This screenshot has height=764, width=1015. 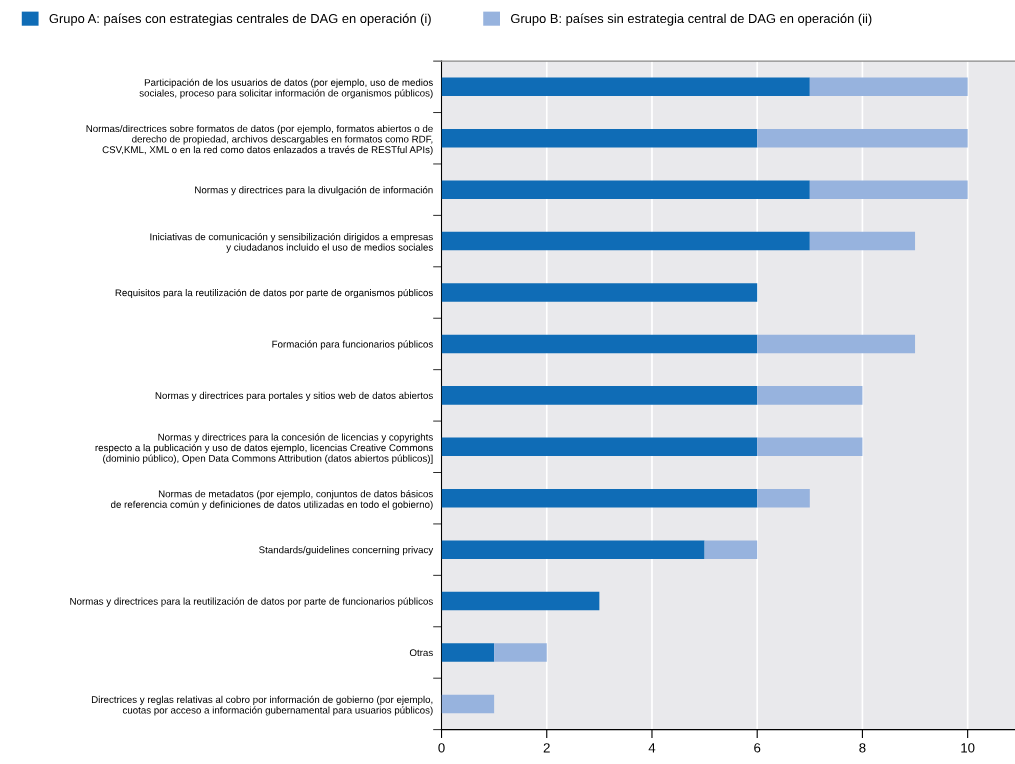 I want to click on y-tick-label: Normas y directrices para portales y sitios web de datos abiertos, so click(x=294, y=396).